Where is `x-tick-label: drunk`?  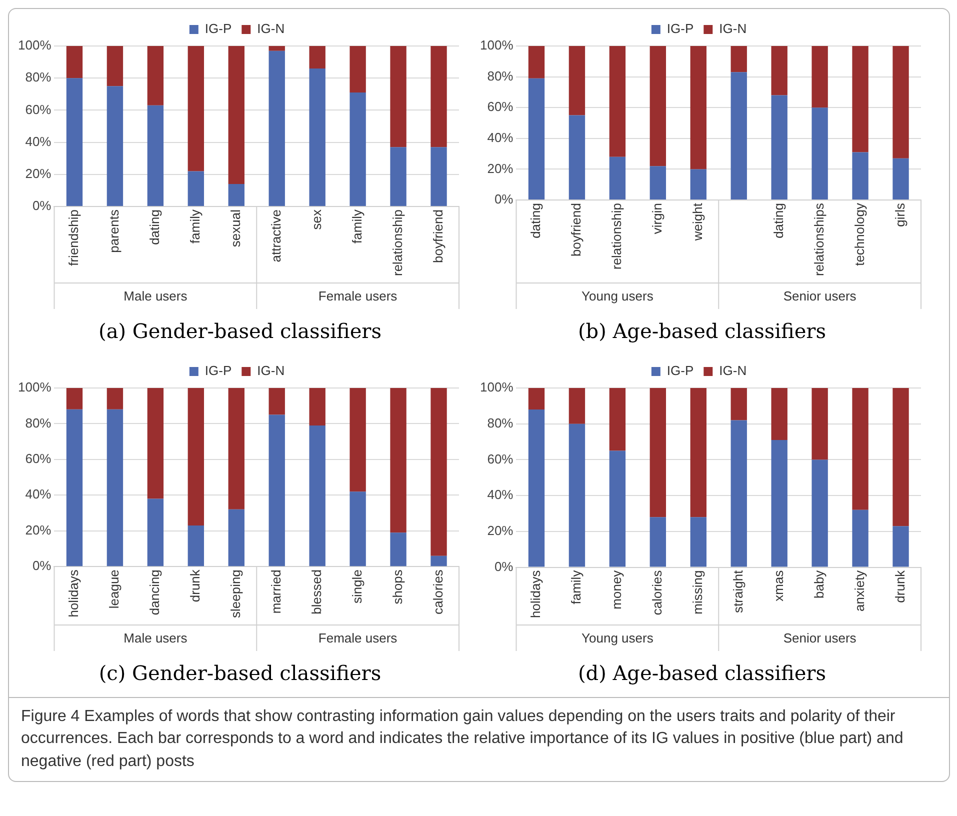 x-tick-label: drunk is located at coordinates (900, 586).